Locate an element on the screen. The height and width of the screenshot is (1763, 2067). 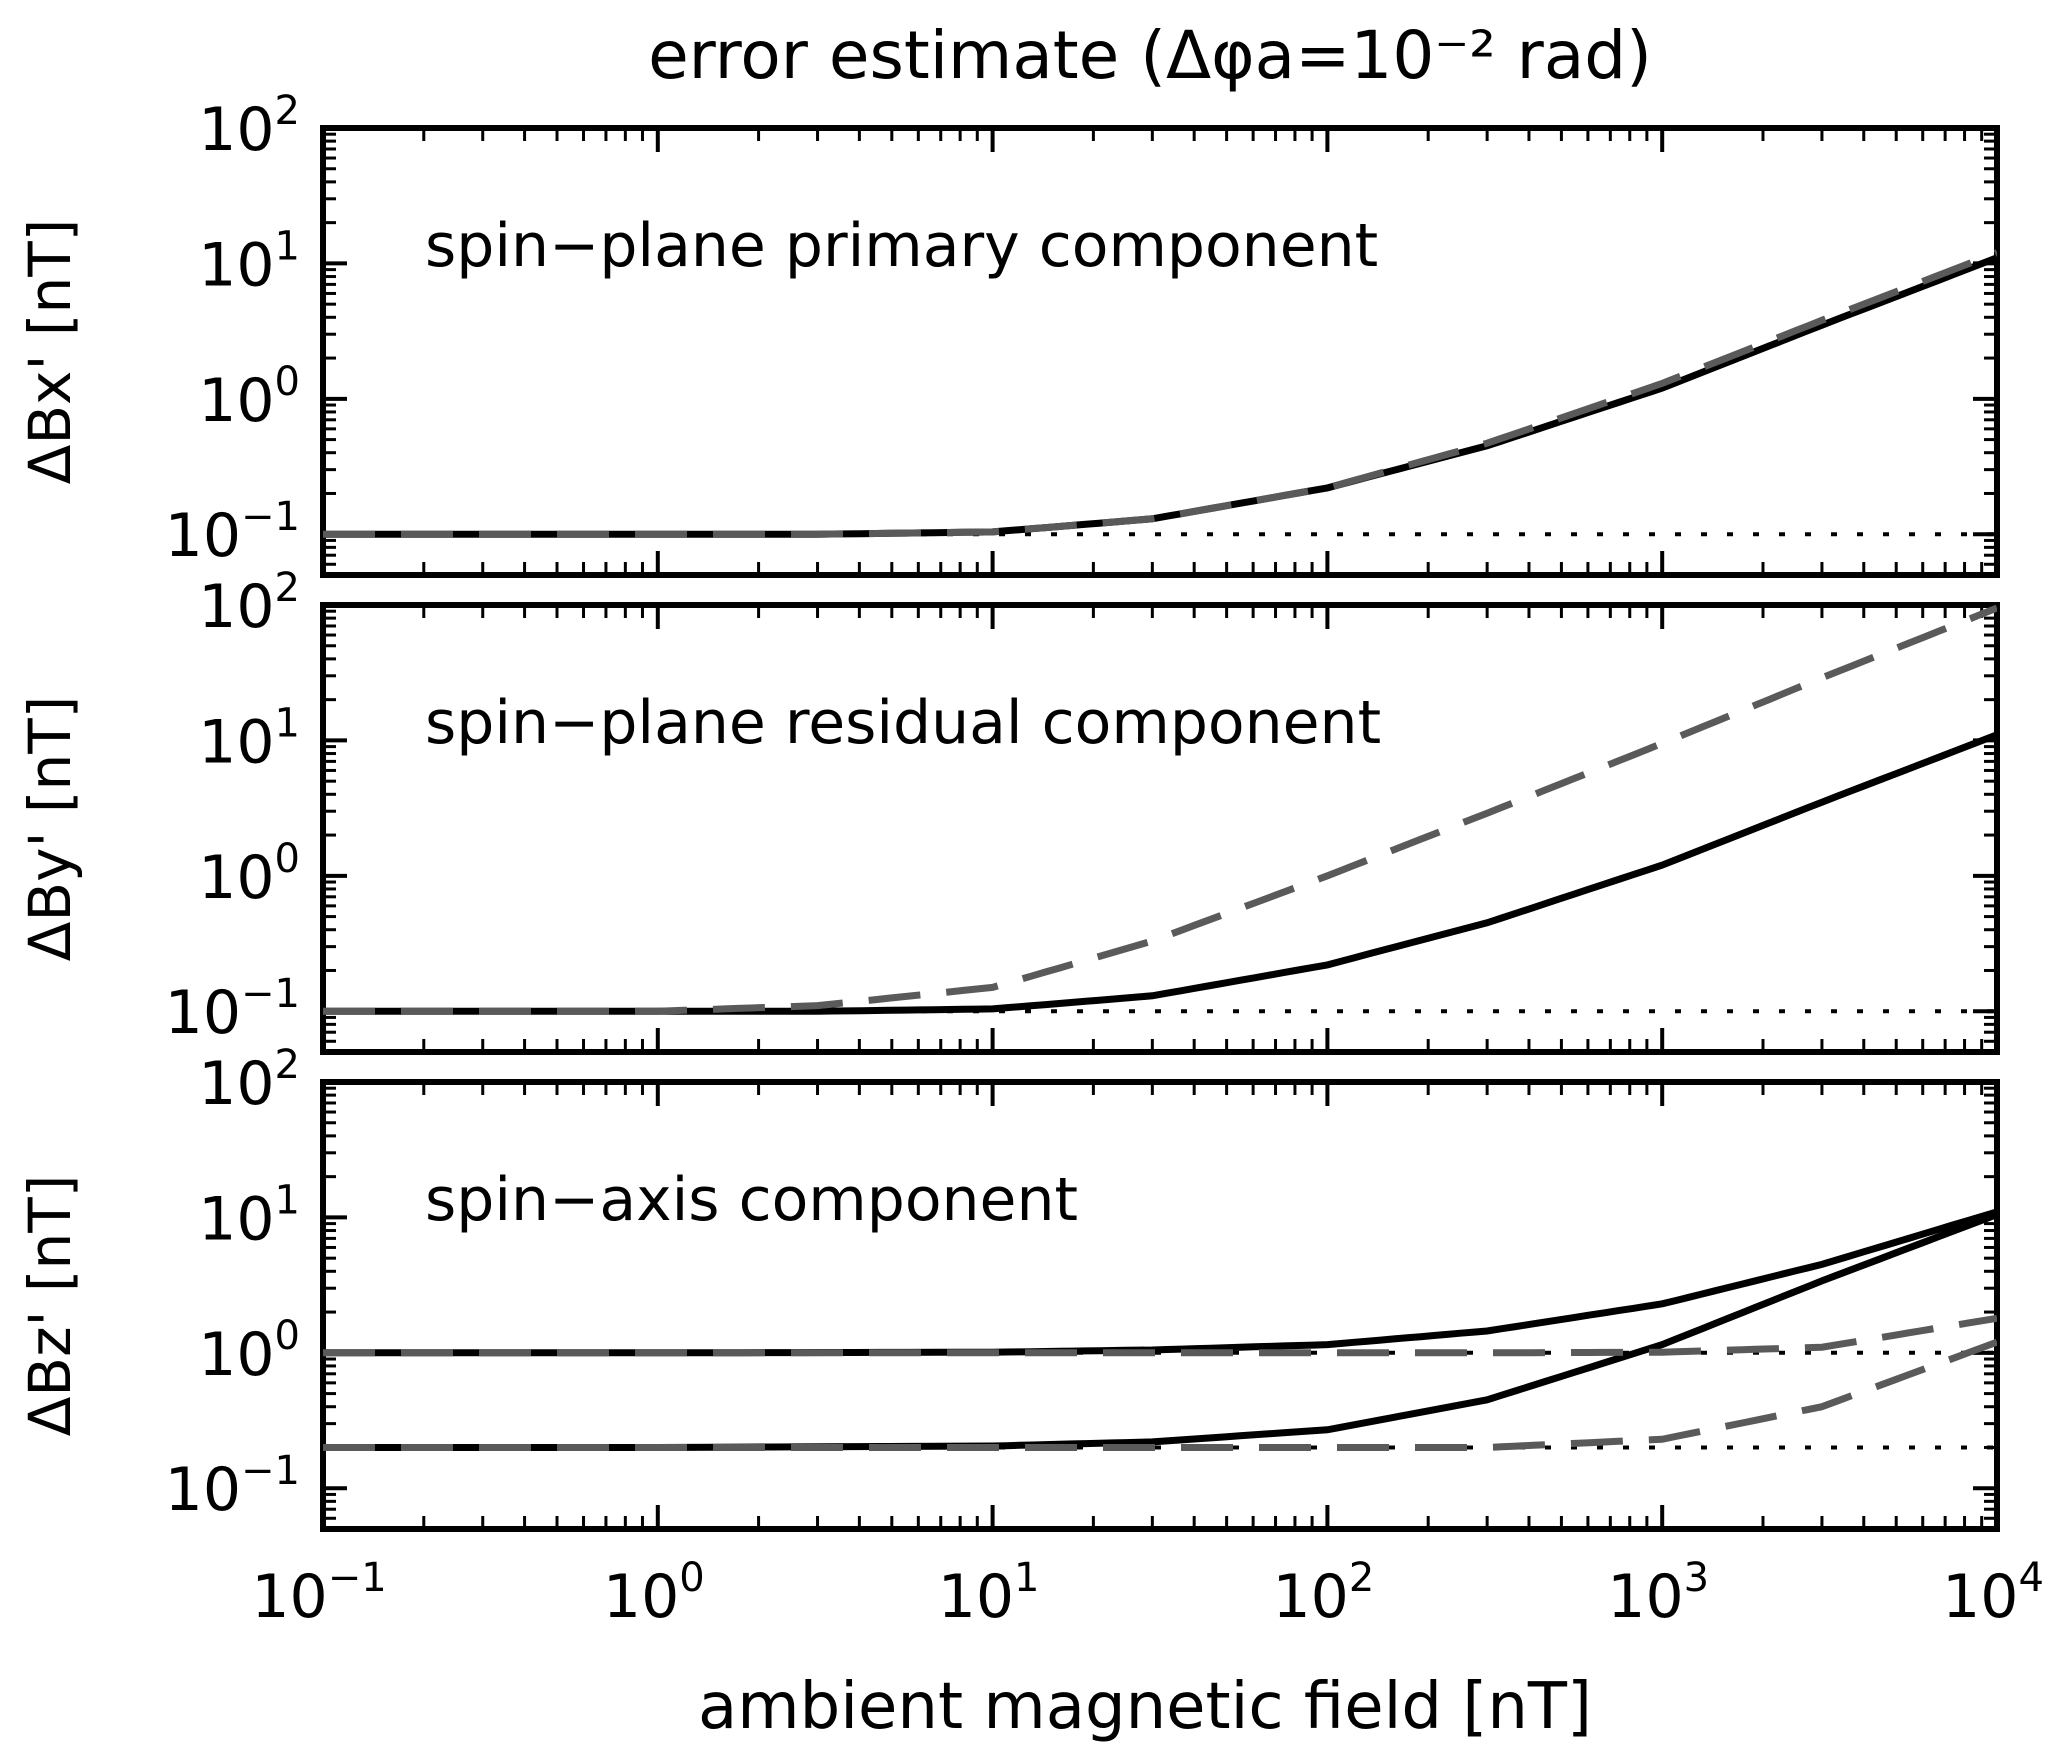
x-tick-label: 10⁴ is located at coordinates (1993, 1593).